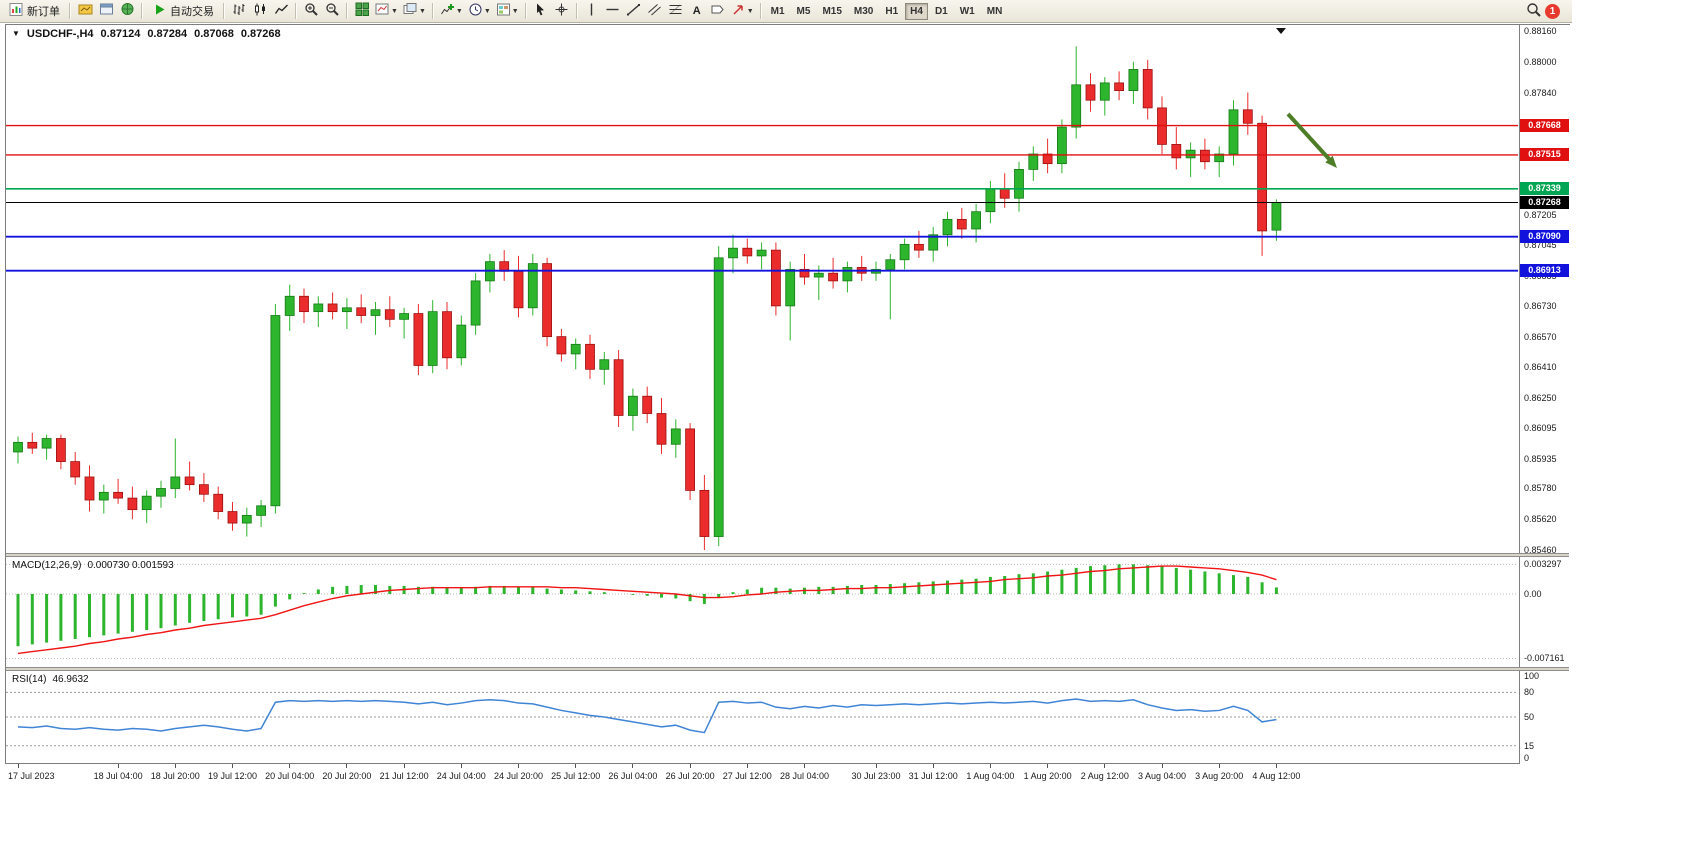 Image resolution: width=1692 pixels, height=851 pixels. I want to click on rsi-axis-label: 100, so click(1532, 676).